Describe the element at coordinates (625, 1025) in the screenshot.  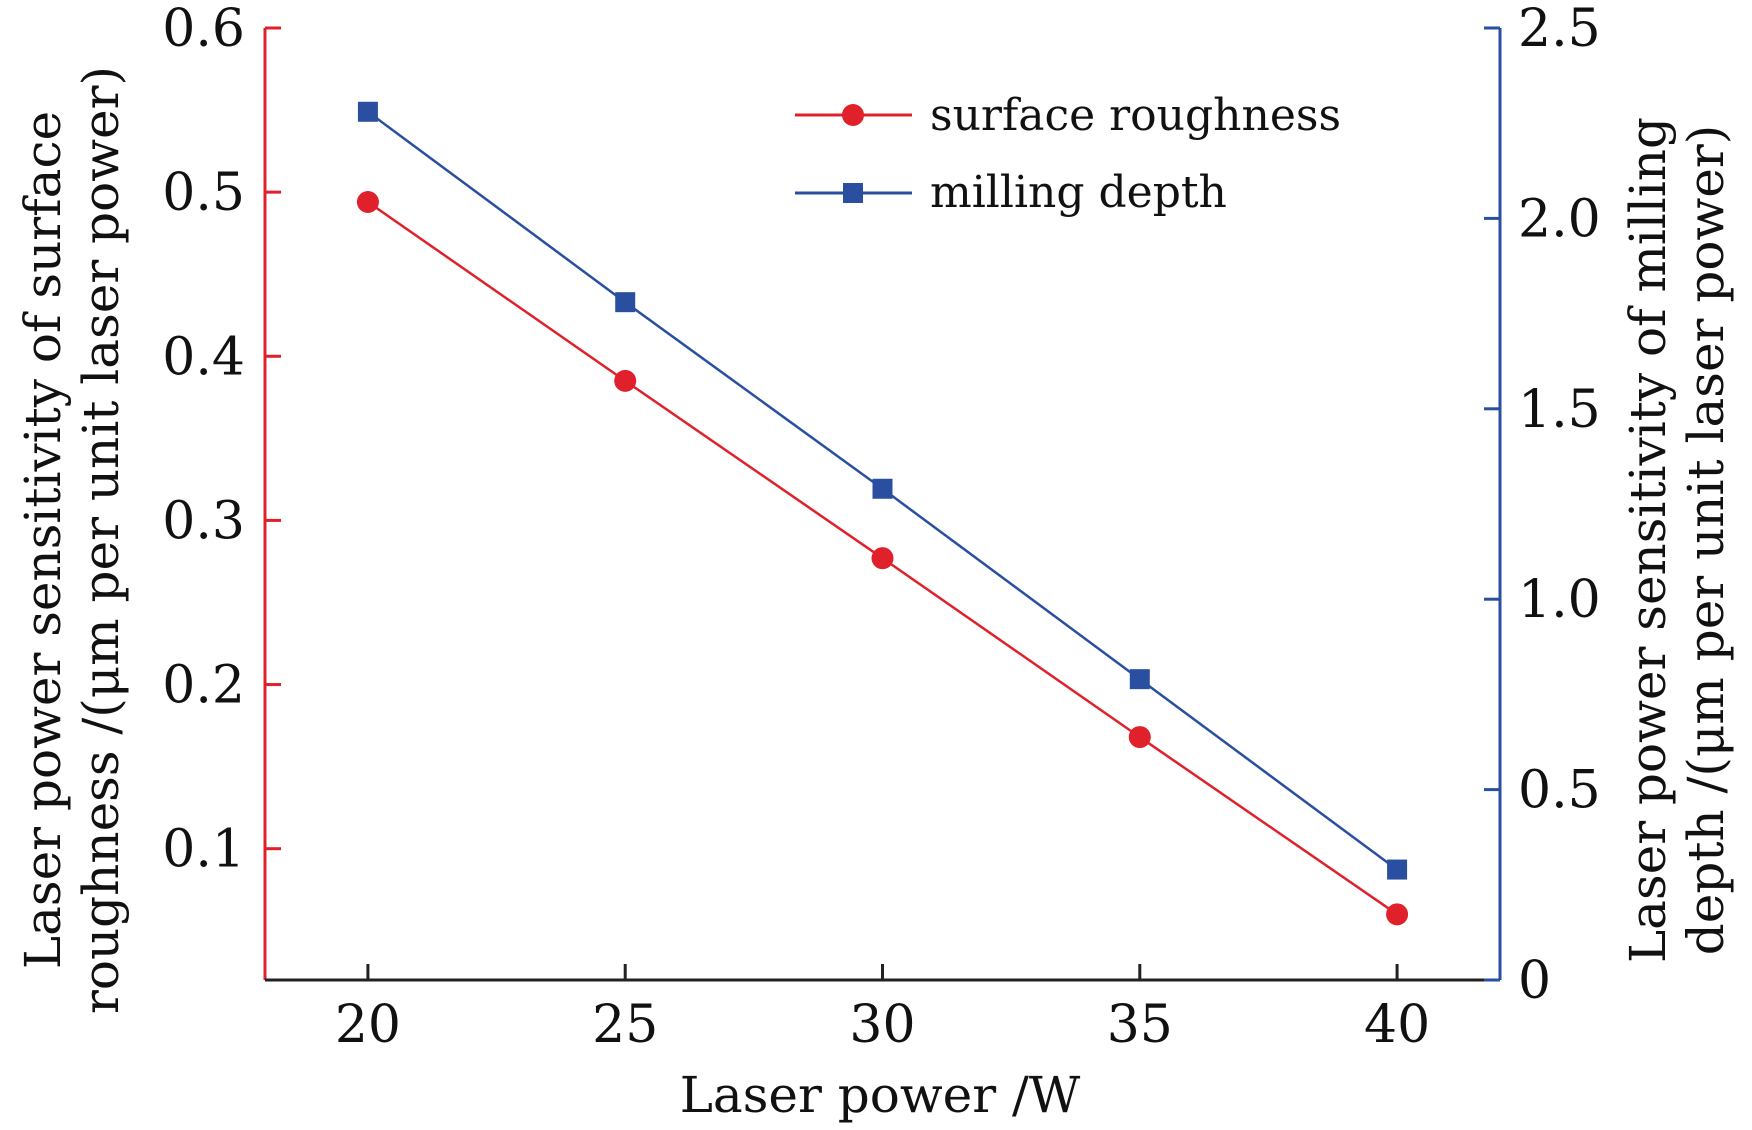
I see `x-tick-label: 25` at that location.